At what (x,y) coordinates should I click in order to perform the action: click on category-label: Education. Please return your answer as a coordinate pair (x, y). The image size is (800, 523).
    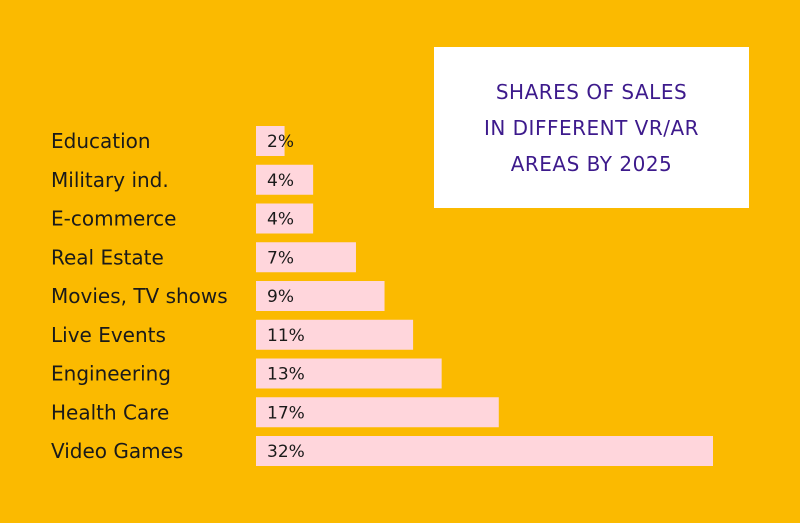
    Looking at the image, I should click on (101, 141).